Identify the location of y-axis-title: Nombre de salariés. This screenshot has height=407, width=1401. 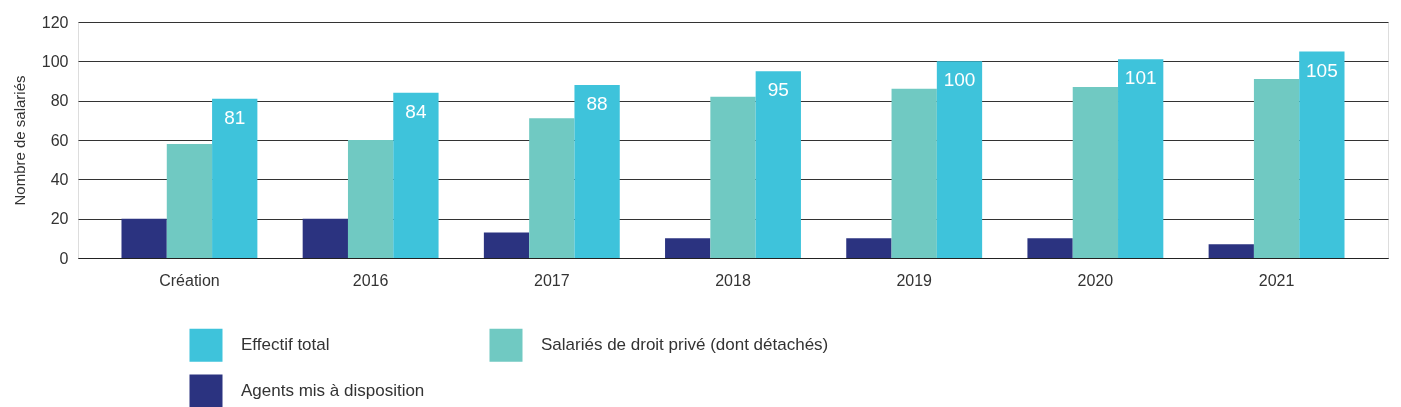
(19, 140).